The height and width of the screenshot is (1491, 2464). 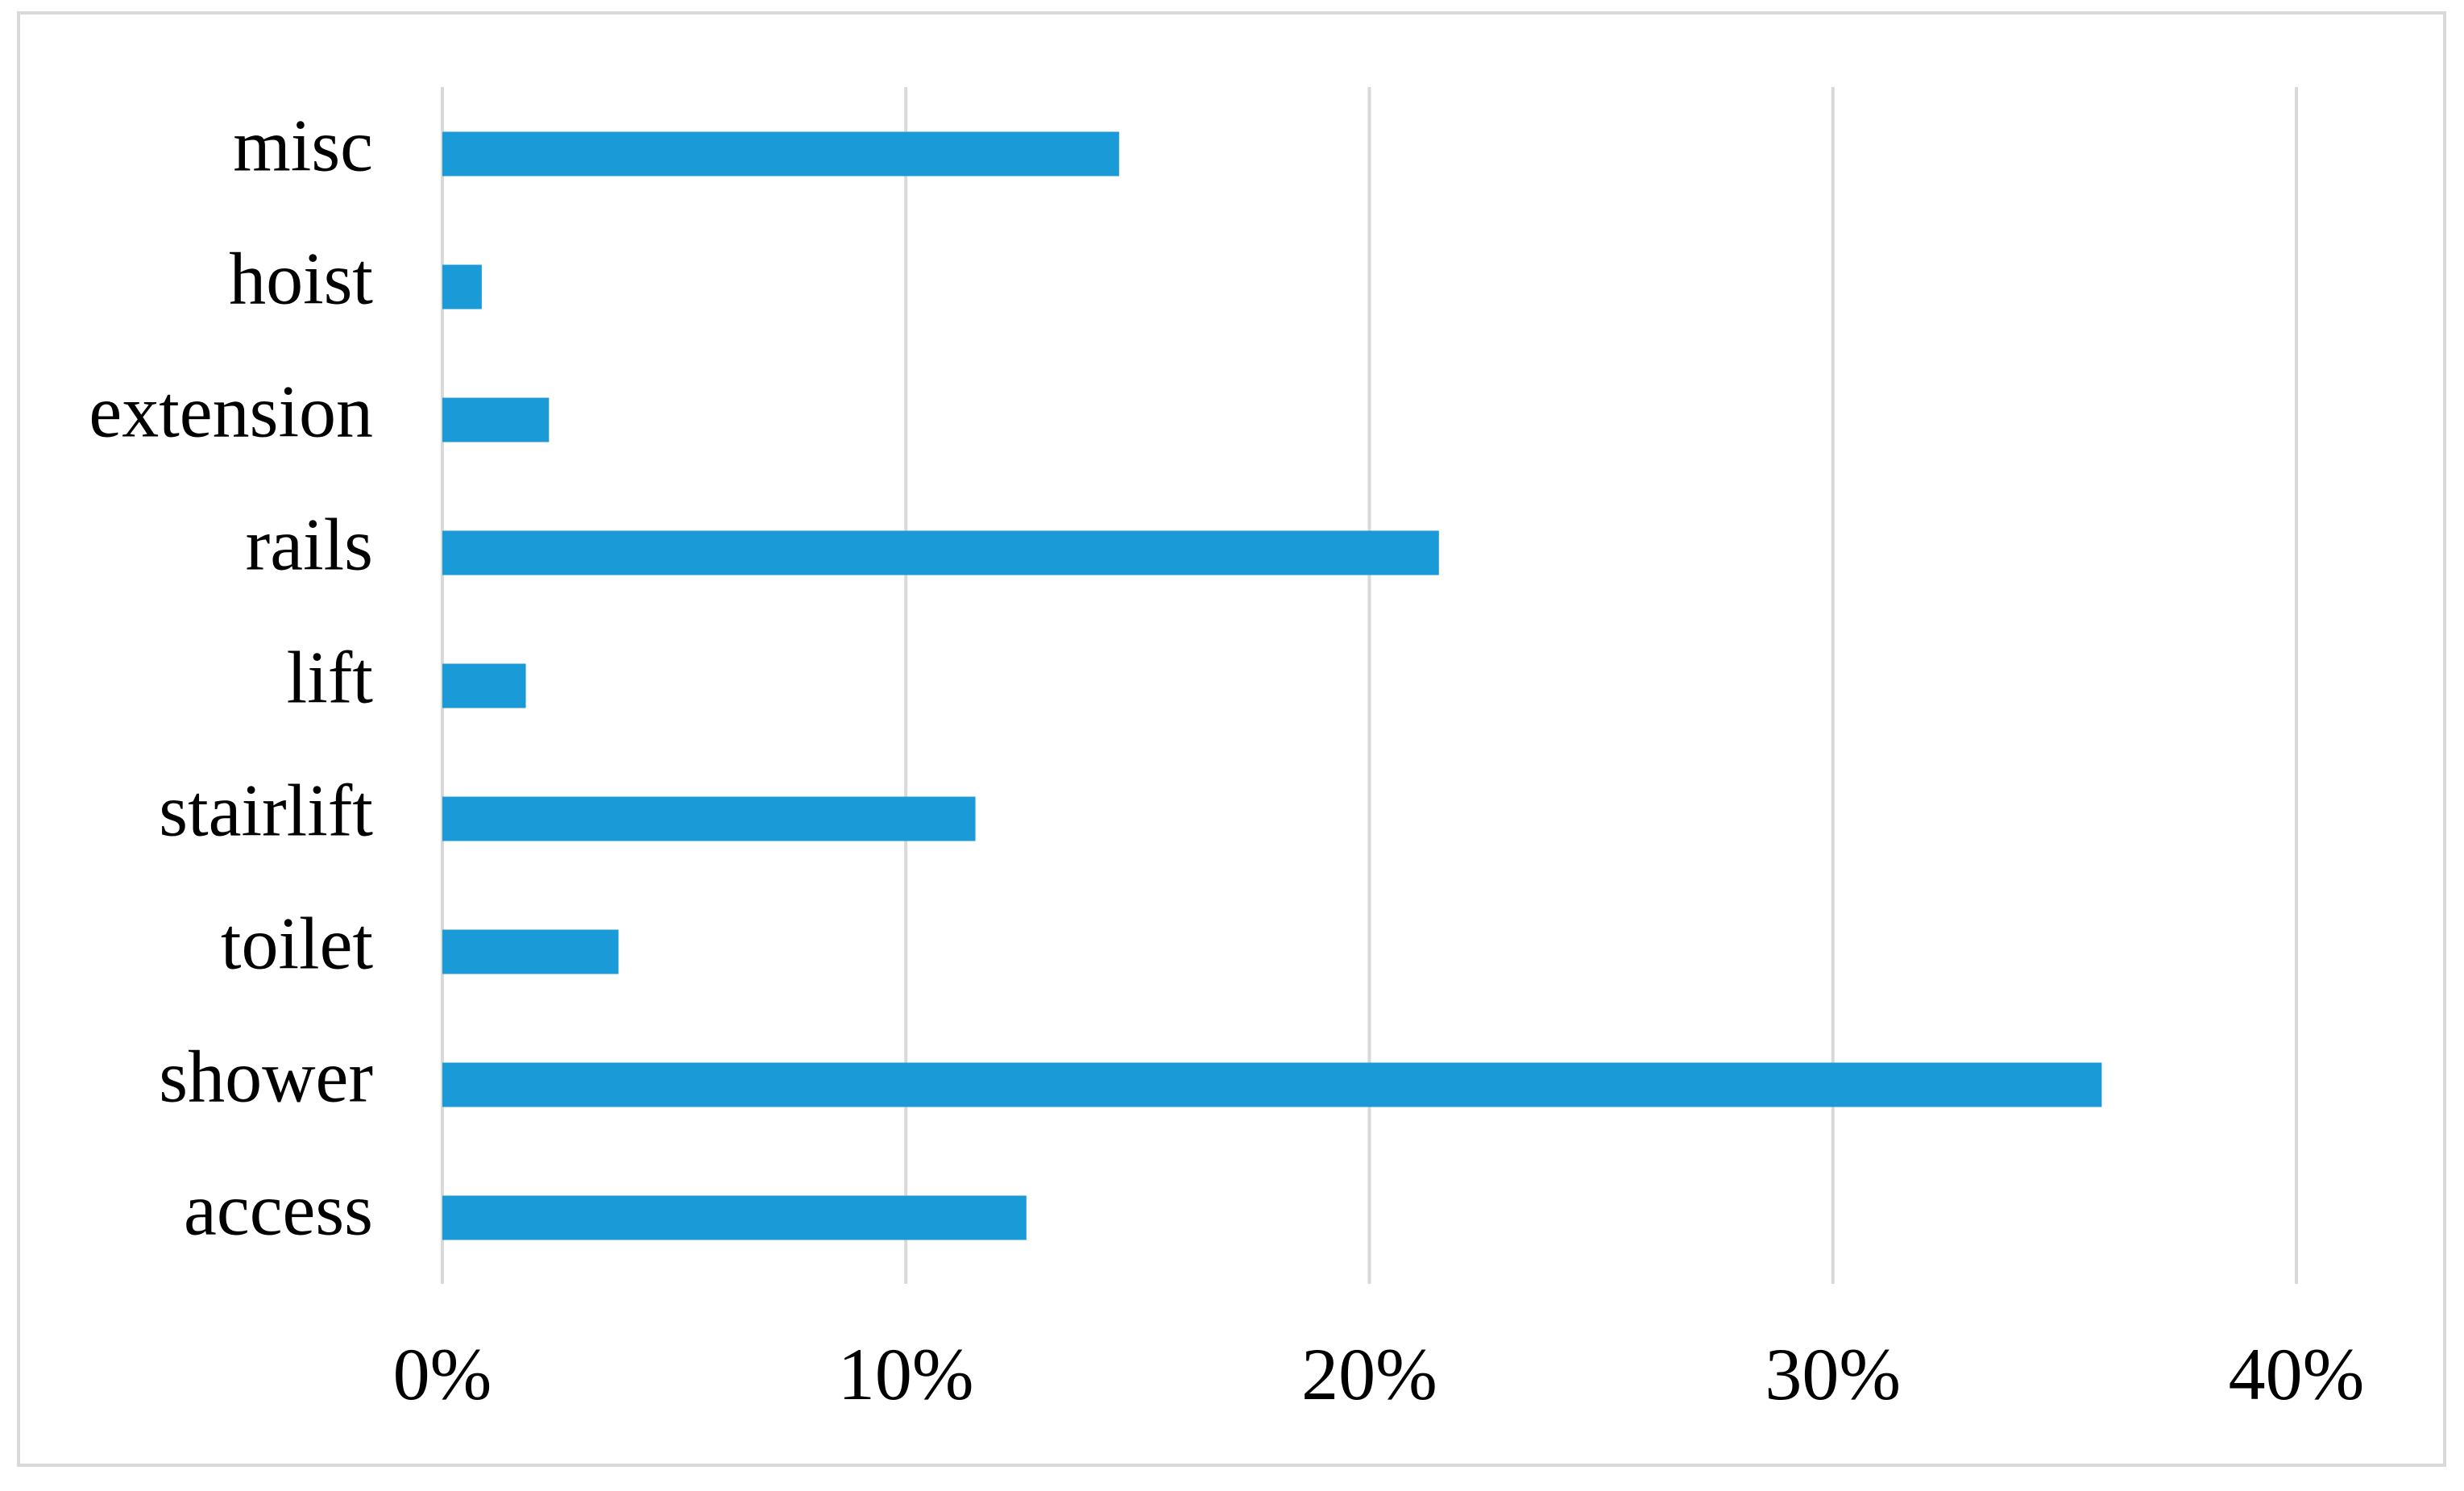 I want to click on y-tick-label: misc, so click(x=303, y=146).